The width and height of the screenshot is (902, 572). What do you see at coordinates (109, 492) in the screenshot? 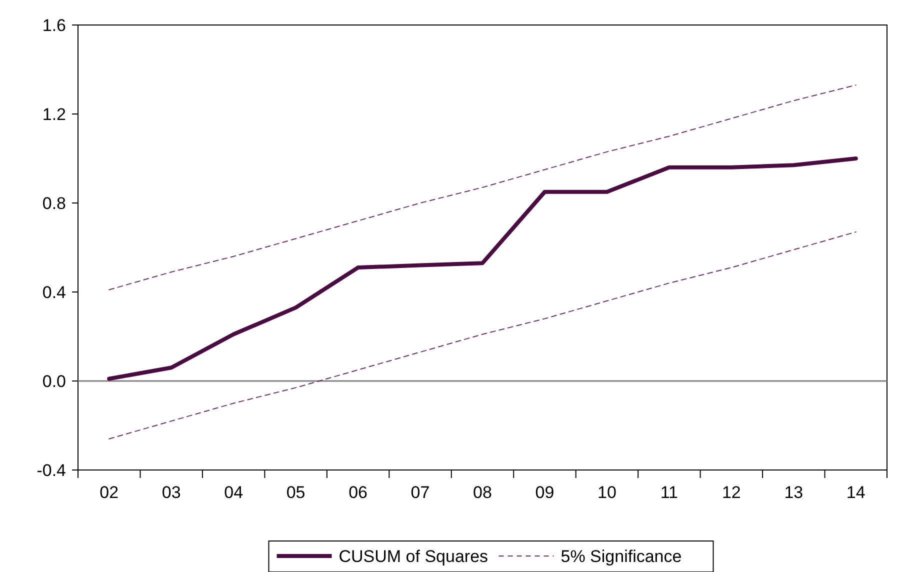
I see `x-tick-label: 02` at bounding box center [109, 492].